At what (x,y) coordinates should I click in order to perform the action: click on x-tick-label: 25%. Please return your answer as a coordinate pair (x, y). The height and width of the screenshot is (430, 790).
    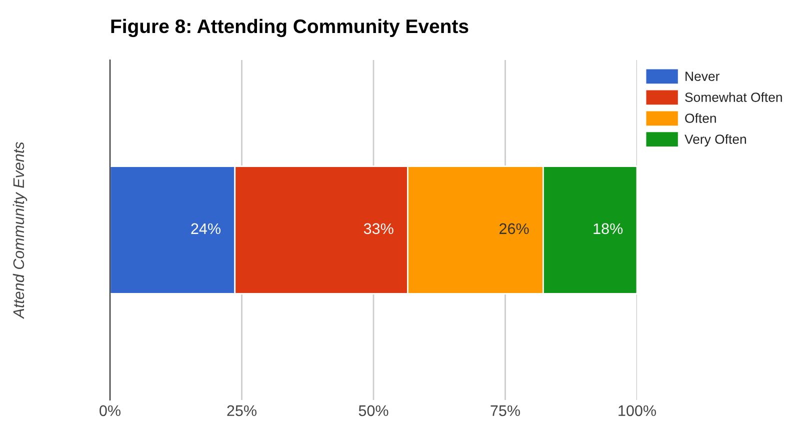
    Looking at the image, I should click on (241, 410).